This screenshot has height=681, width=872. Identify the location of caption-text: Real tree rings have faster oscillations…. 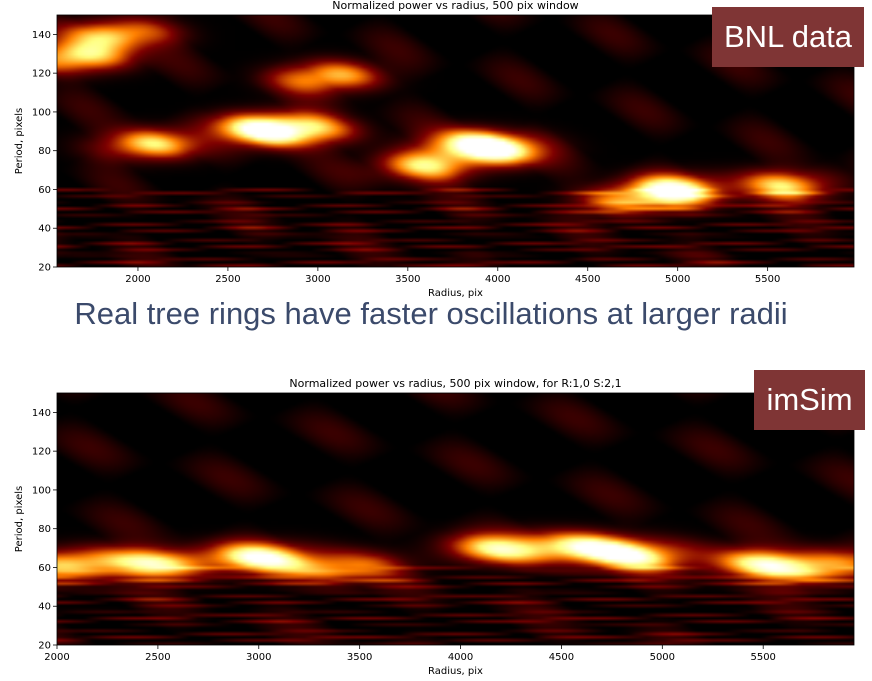
(431, 313).